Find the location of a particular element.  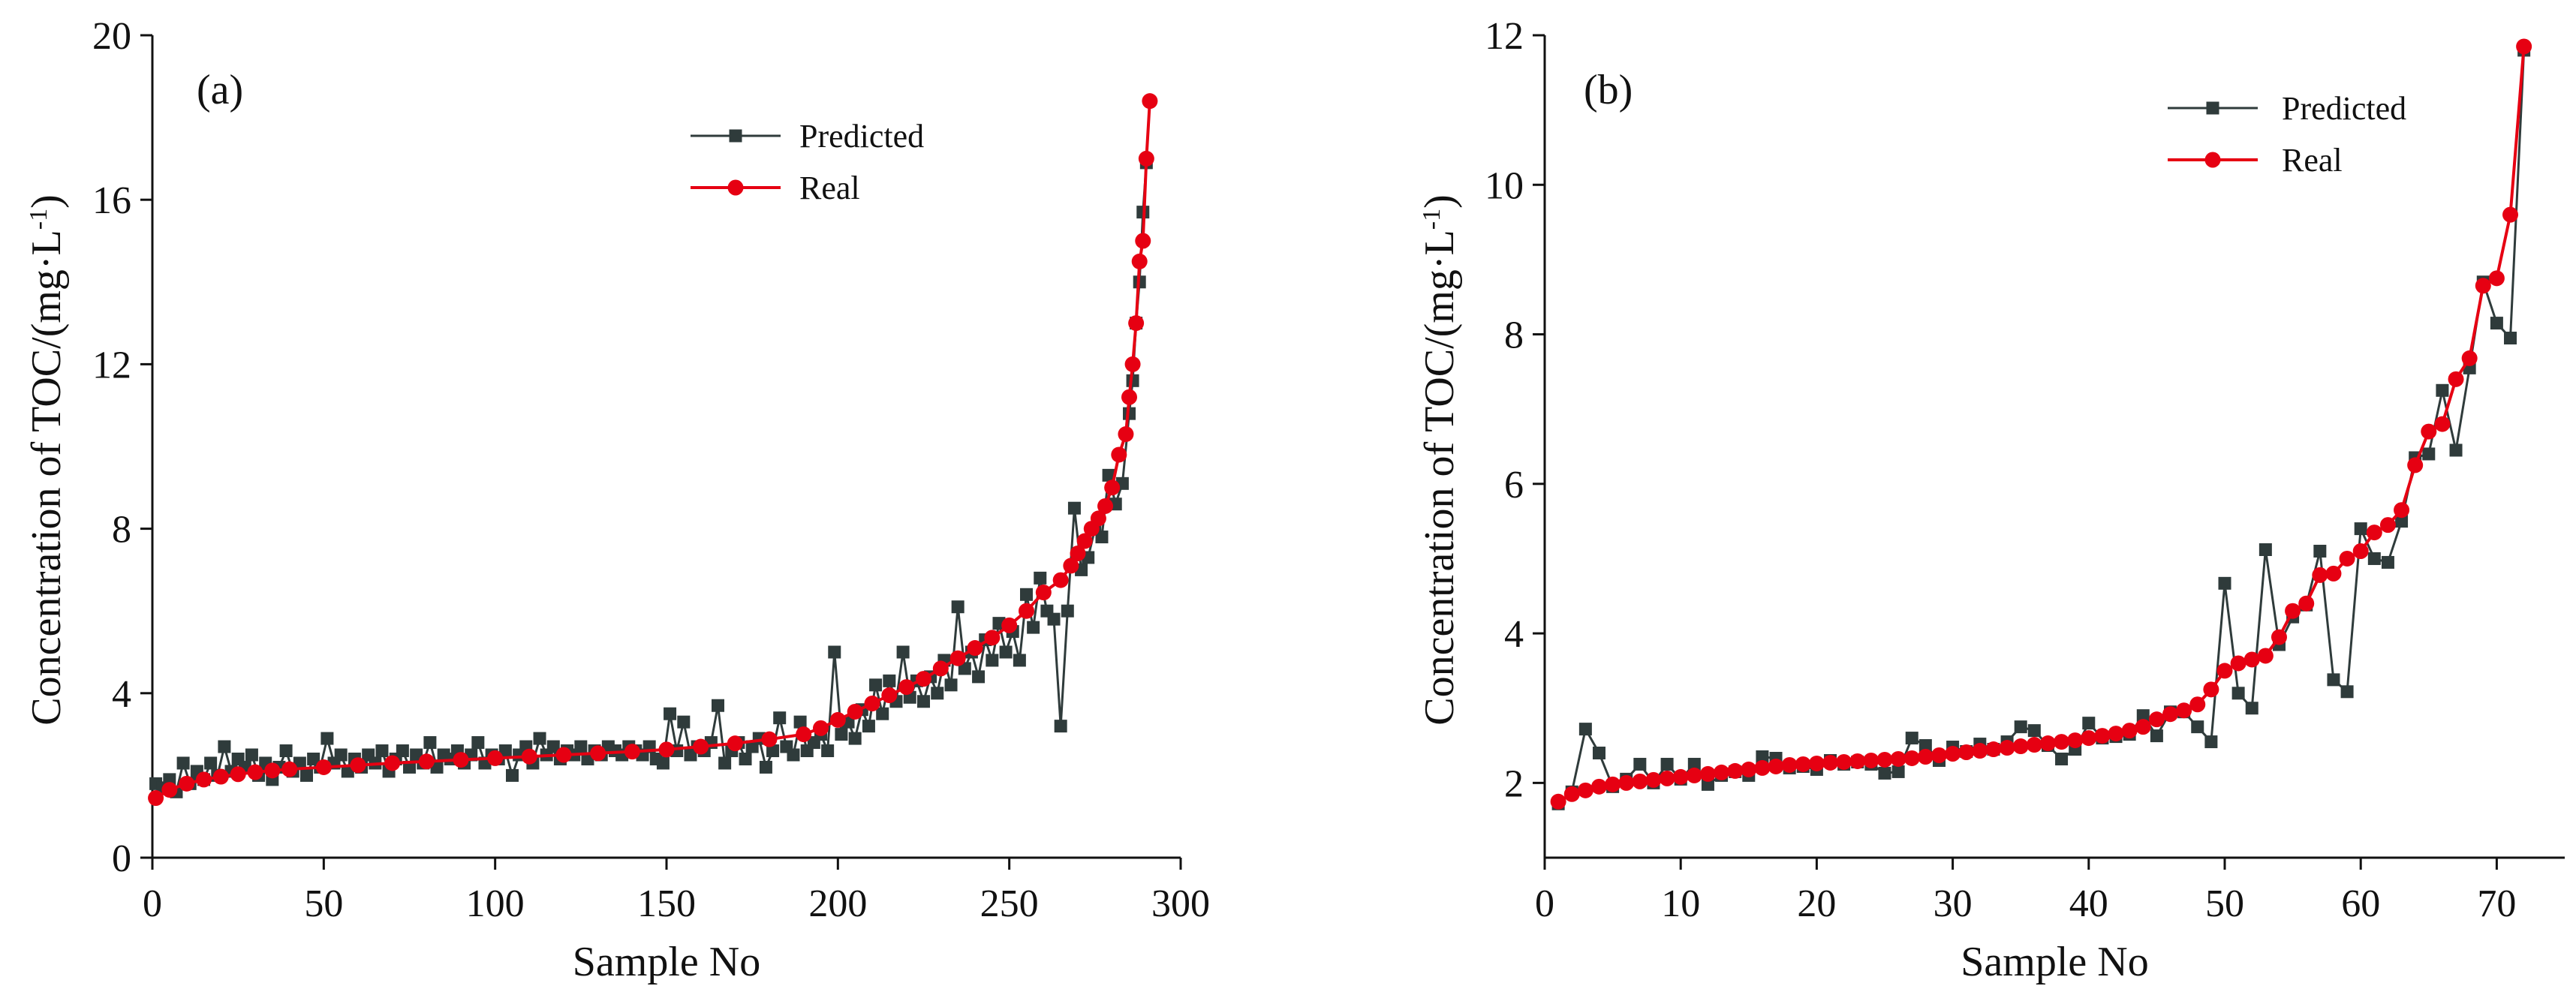

x-tick-label: 70 is located at coordinates (2496, 903).